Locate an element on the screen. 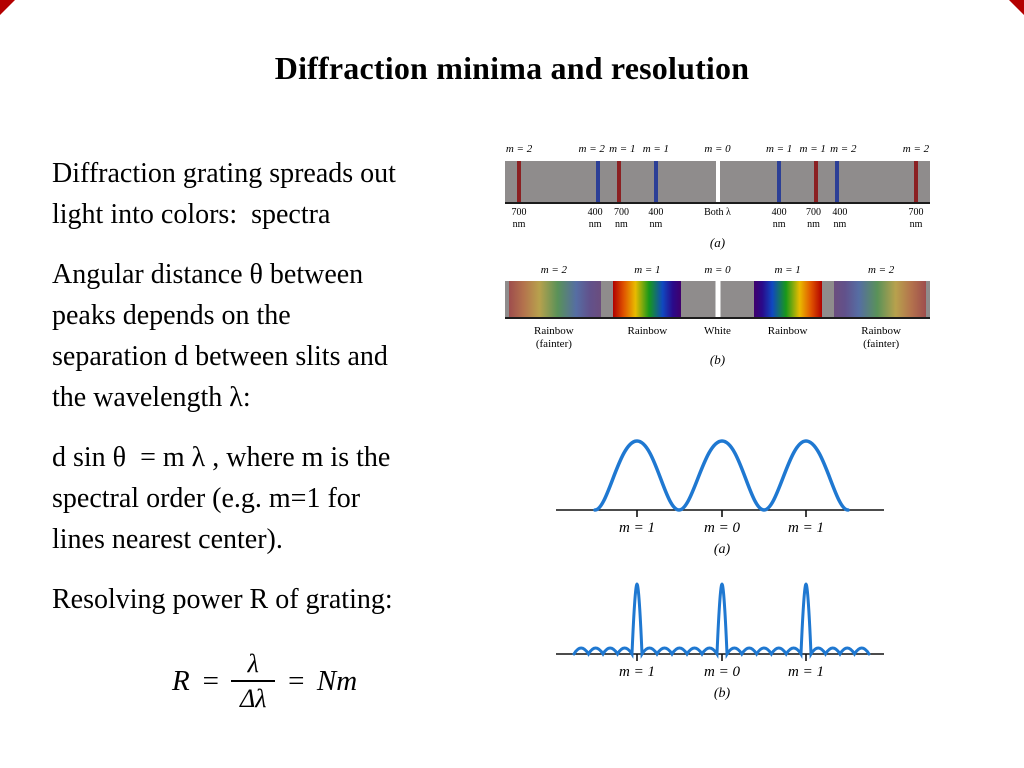 The width and height of the screenshot is (1024, 768). rainbow-band-faint-right is located at coordinates (880, 299).